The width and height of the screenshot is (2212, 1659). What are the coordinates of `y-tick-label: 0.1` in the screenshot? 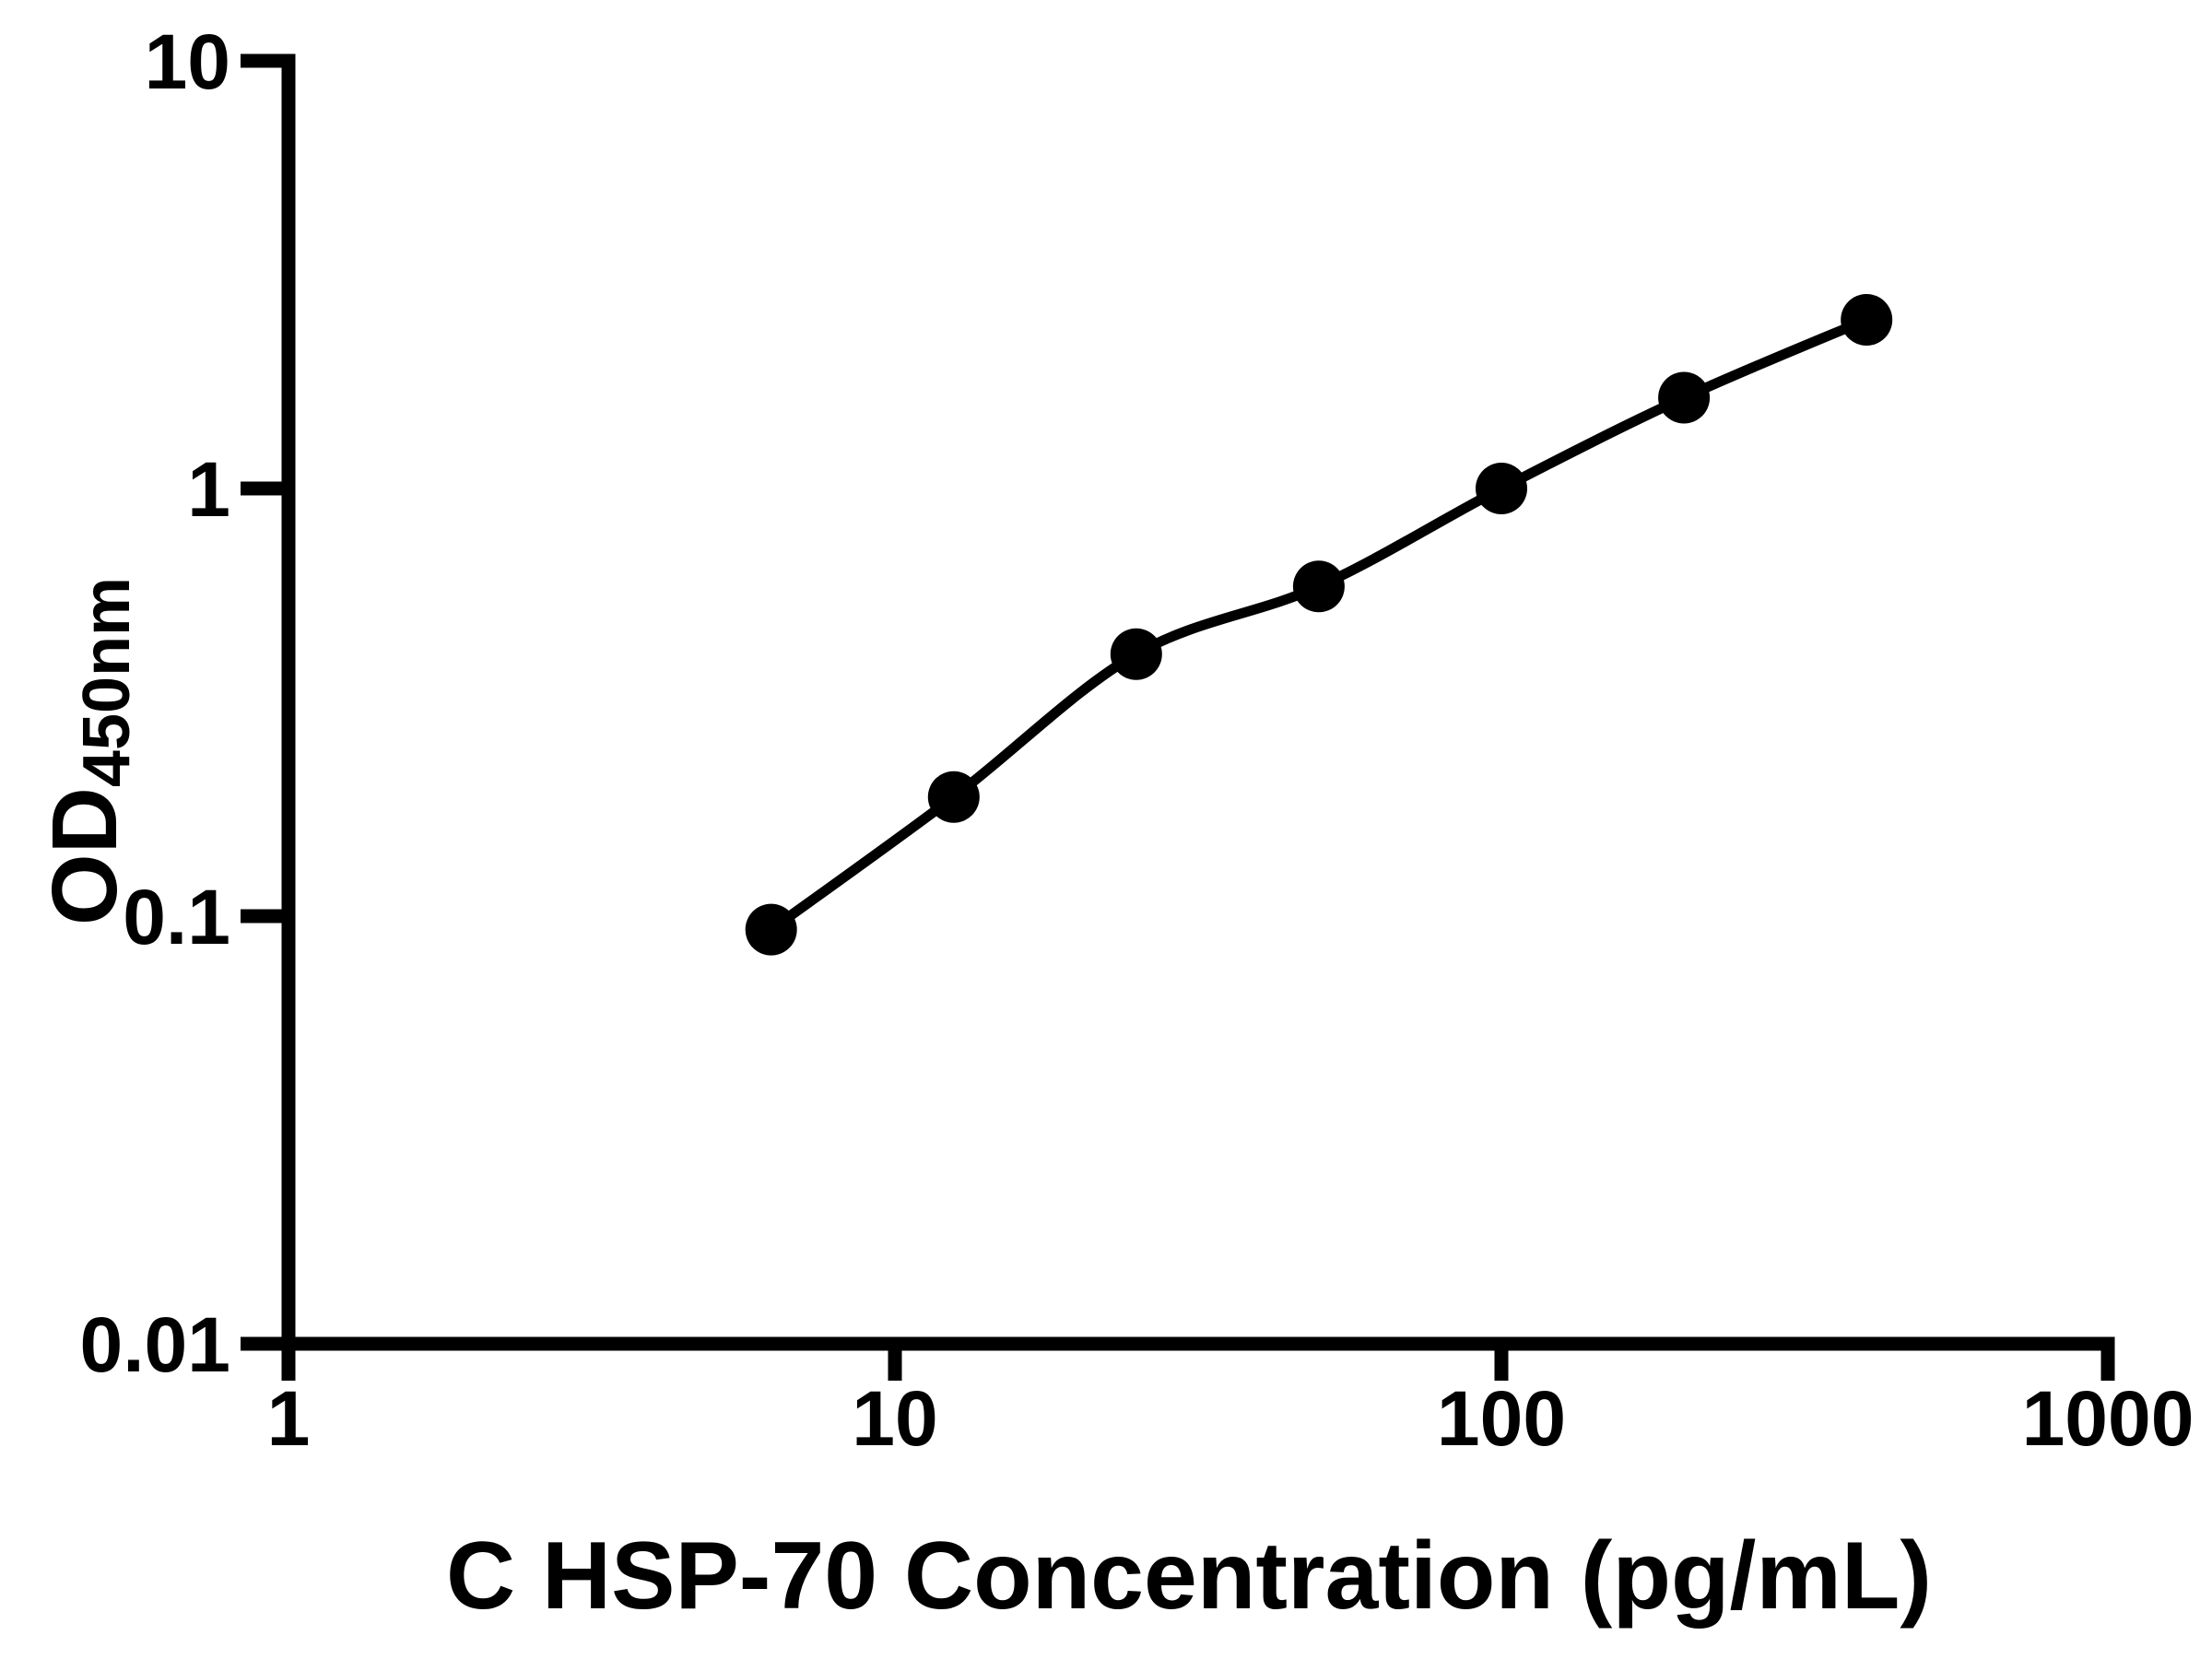 It's located at (176, 917).